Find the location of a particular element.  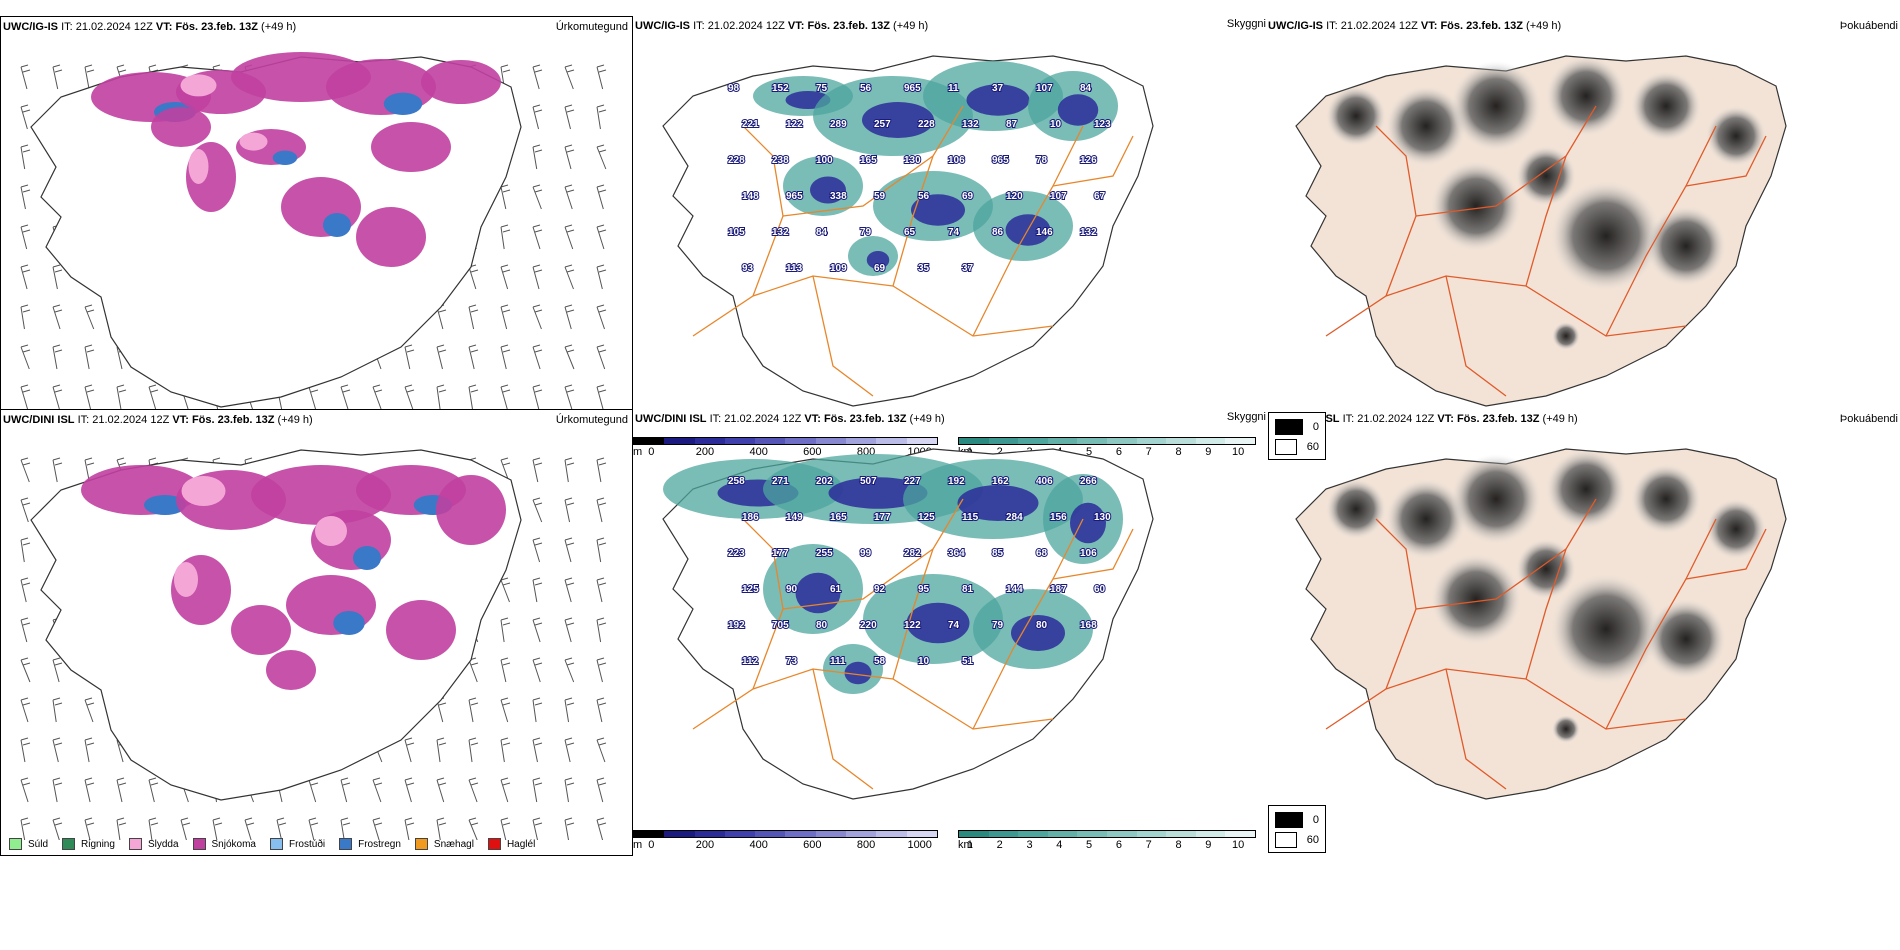

visibility-value-label: 99 is located at coordinates (866, 553).